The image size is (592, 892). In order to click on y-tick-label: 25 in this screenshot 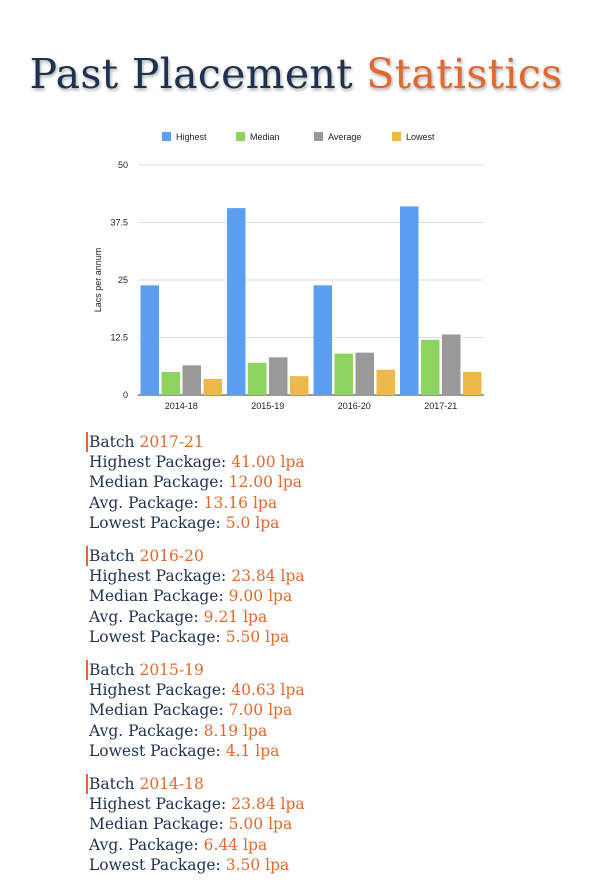, I will do `click(123, 280)`.